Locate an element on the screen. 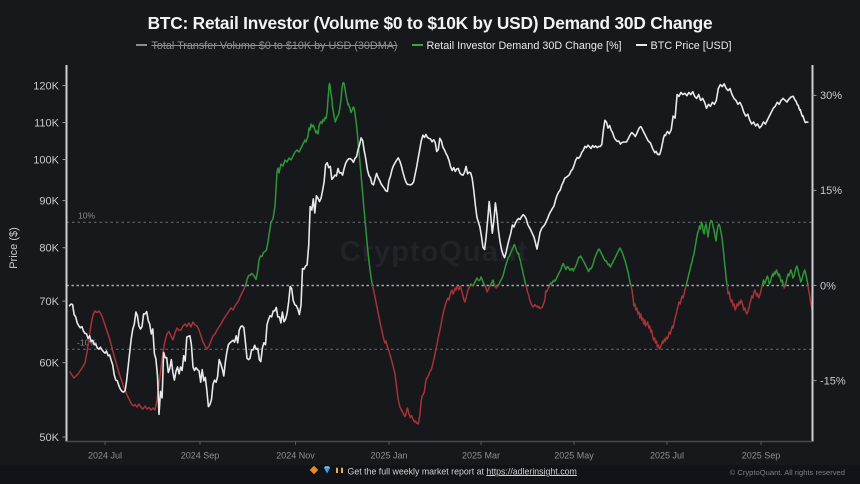  svg-text: 2025 Jul is located at coordinates (667, 456).